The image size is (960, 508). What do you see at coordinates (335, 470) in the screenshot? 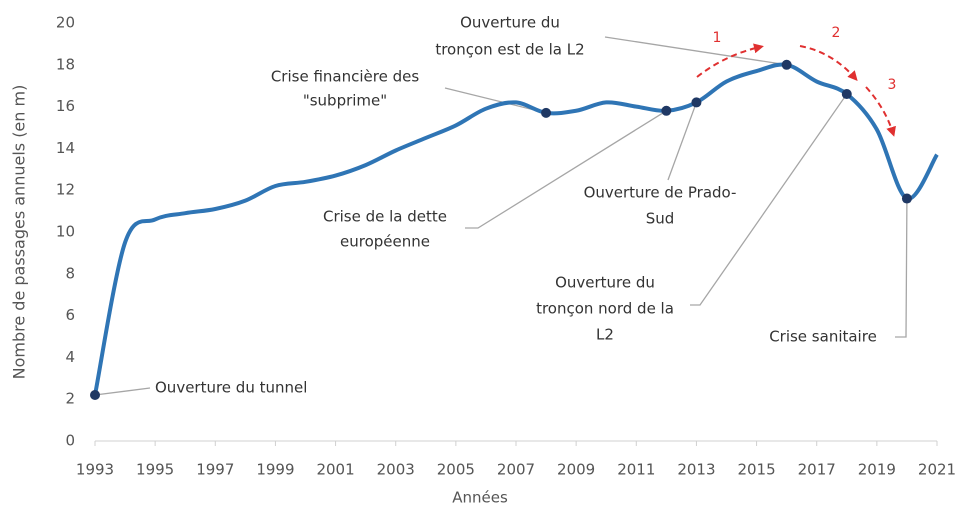
I see `x-tick-label: 2001` at bounding box center [335, 470].